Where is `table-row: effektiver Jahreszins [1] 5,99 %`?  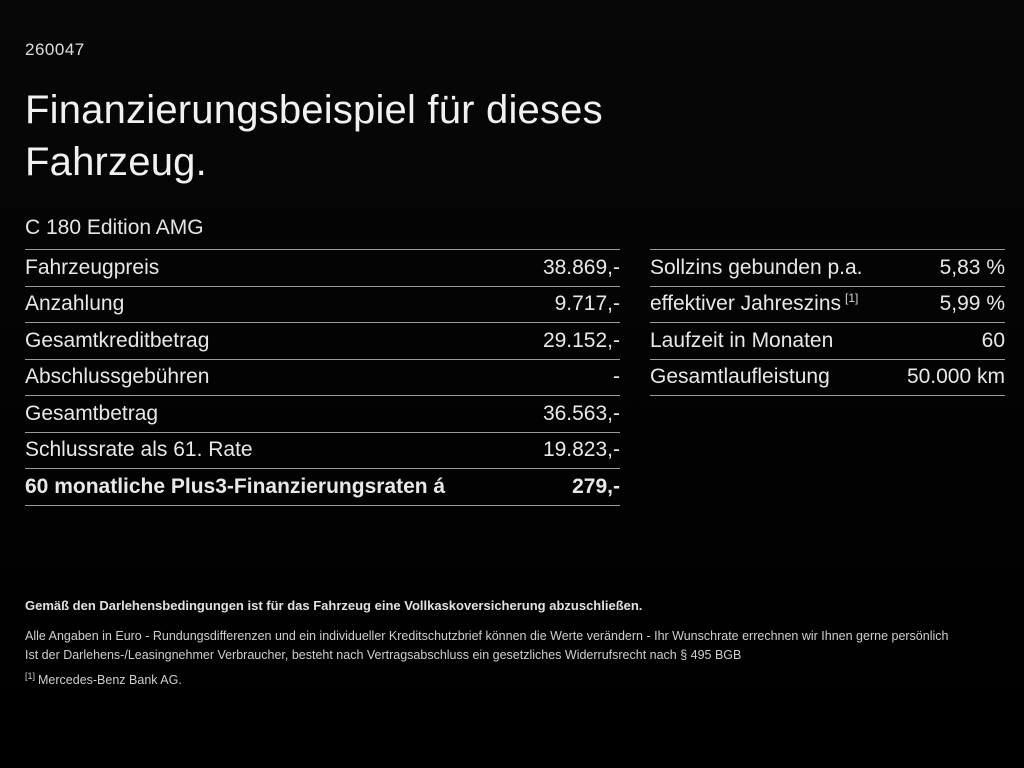
table-row: effektiver Jahreszins [1] 5,99 % is located at coordinates (827, 305).